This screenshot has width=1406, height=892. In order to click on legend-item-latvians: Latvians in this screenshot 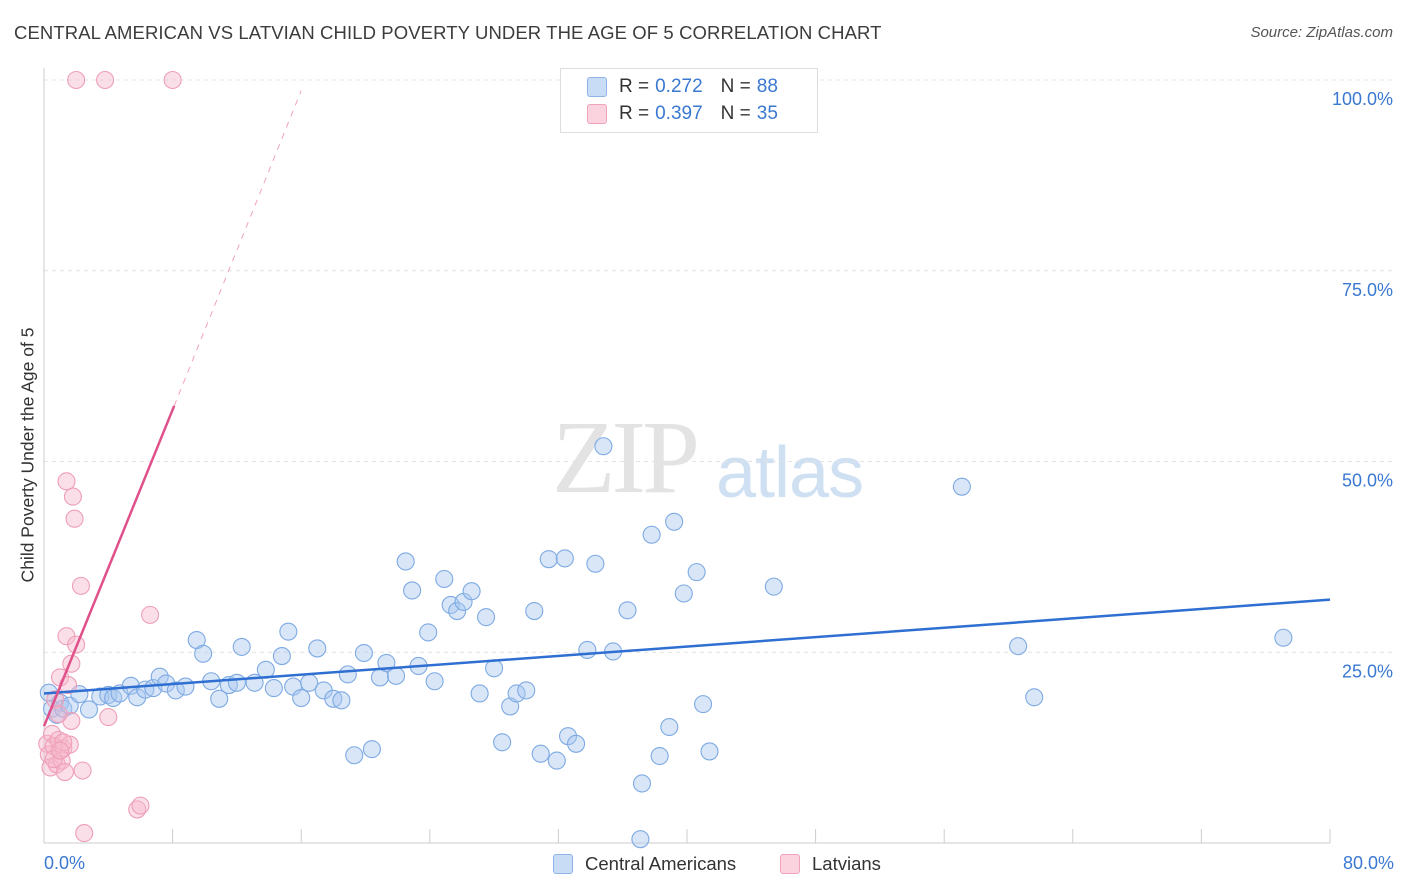, I will do `click(830, 864)`.